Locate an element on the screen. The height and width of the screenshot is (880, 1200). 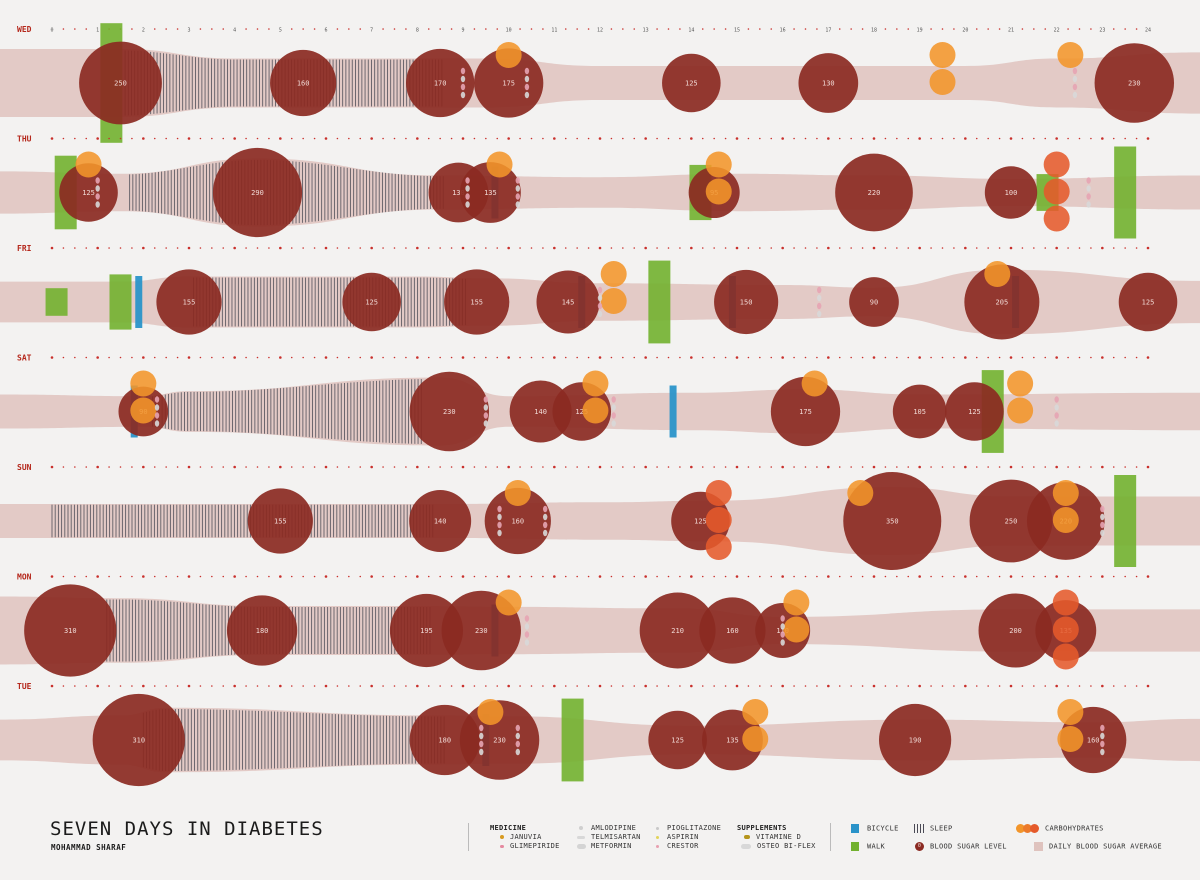
hour-tick-label: 24 is located at coordinates (1148, 31).